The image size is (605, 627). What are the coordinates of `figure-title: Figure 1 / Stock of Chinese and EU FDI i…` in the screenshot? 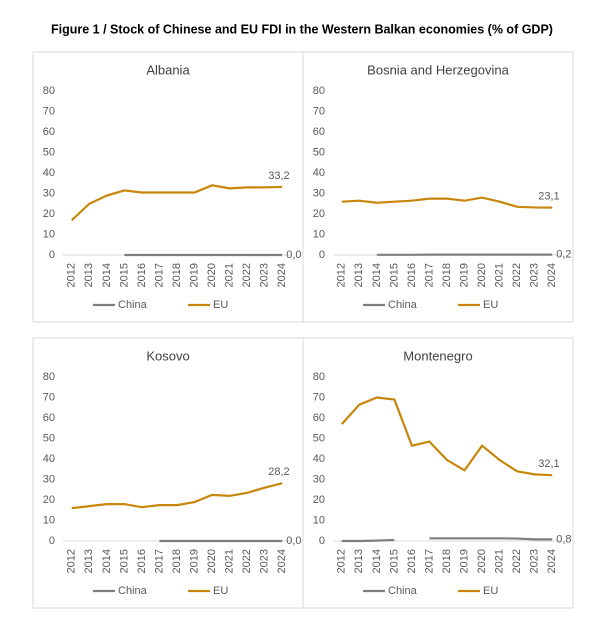 It's located at (302, 29).